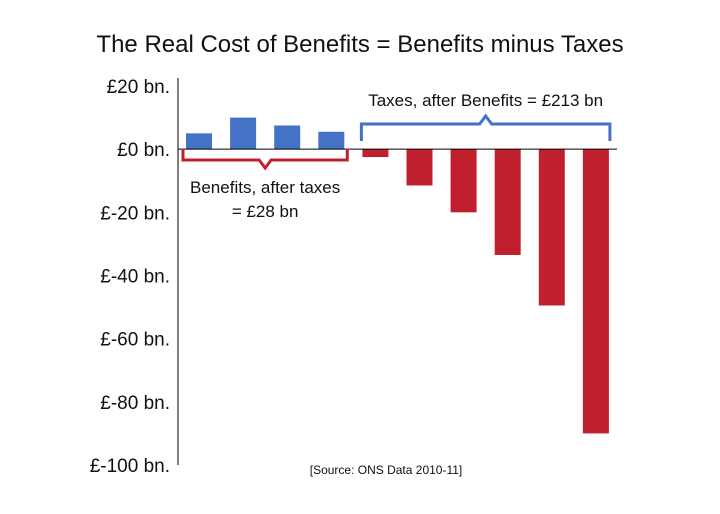 This screenshot has width=720, height=514. I want to click on taxes-bracket, so click(485, 127).